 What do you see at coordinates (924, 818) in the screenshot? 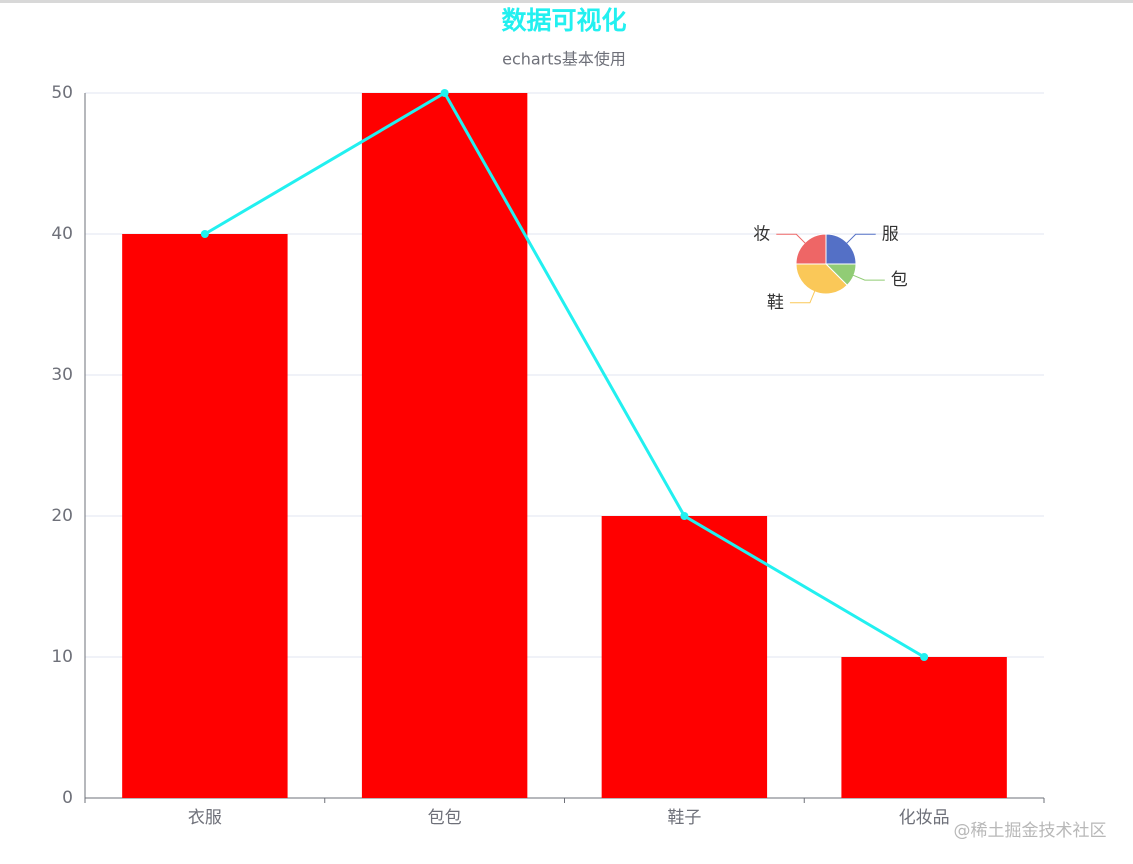
I see `x-tick-label: 化妆品` at bounding box center [924, 818].